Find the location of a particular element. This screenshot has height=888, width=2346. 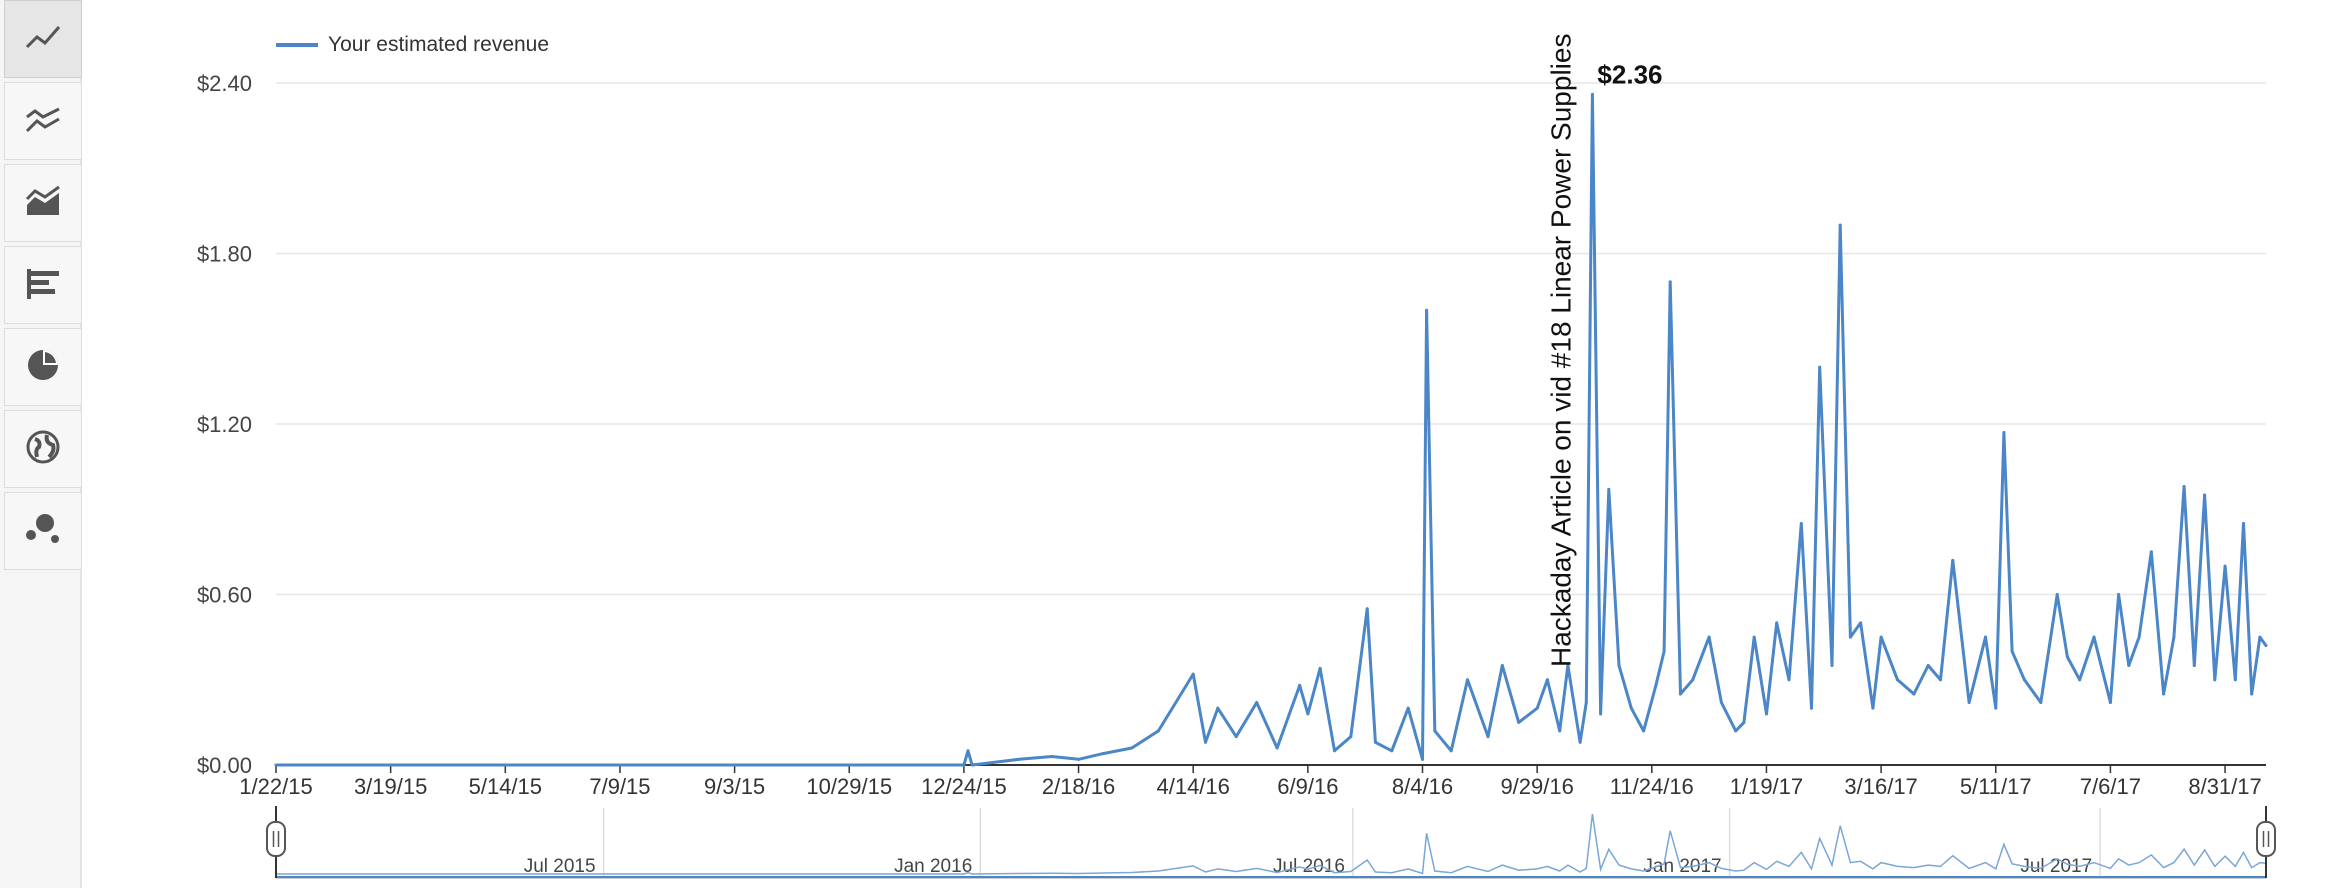

globe-map-button is located at coordinates (43, 449).